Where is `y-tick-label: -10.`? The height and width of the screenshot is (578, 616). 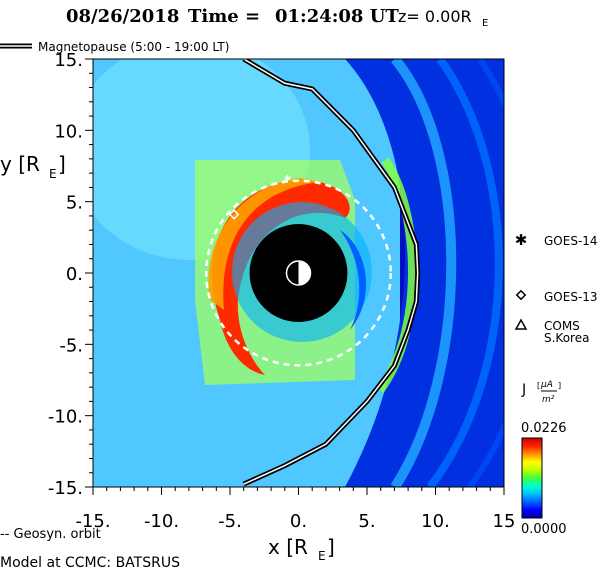 y-tick-label: -10. is located at coordinates (65, 417).